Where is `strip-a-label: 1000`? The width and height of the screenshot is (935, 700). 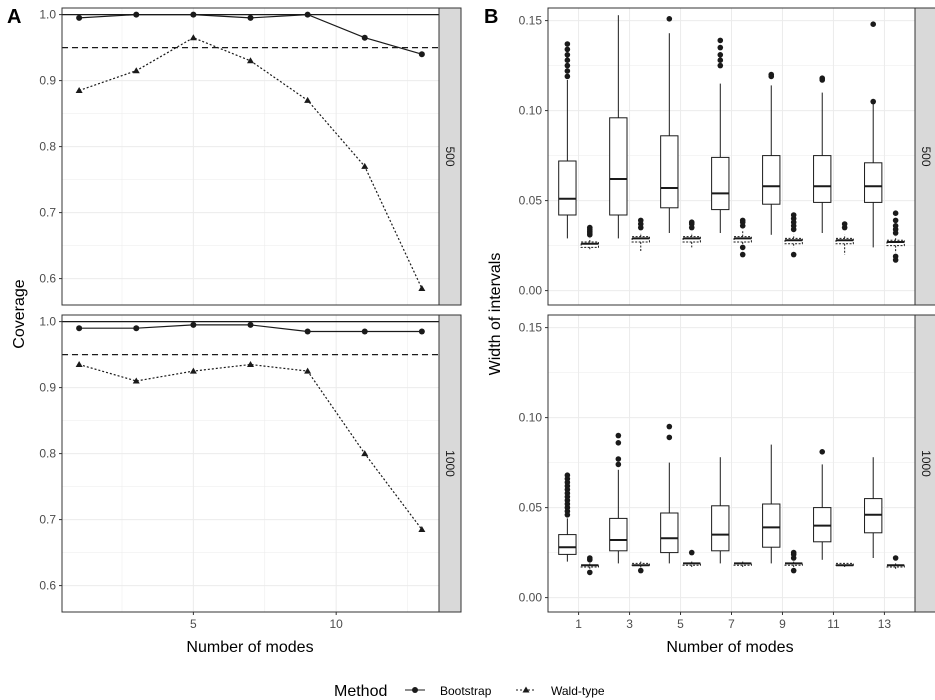 strip-a-label: 1000 is located at coordinates (450, 463).